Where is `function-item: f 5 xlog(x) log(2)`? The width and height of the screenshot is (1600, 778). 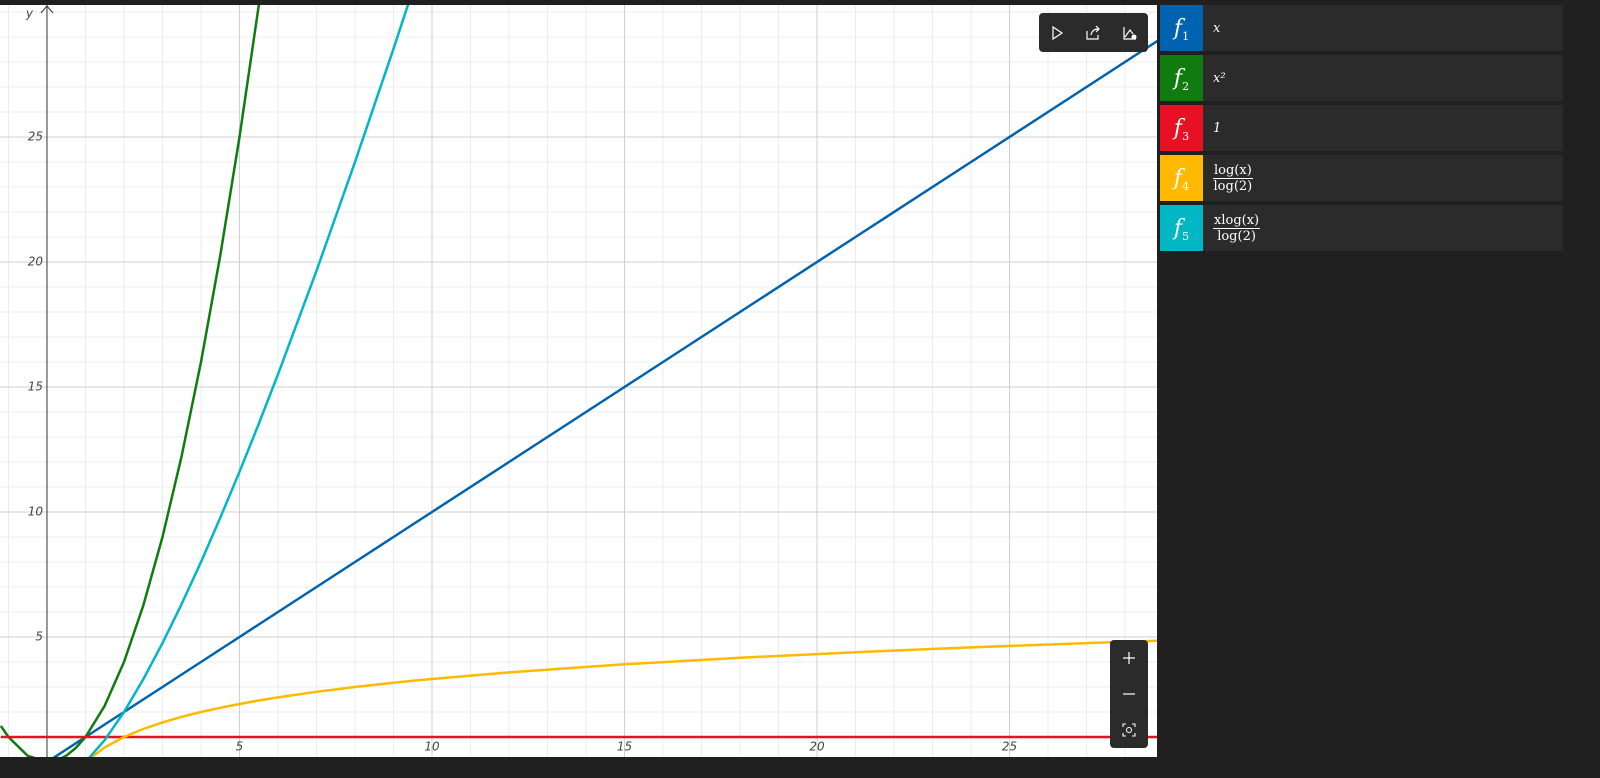
function-item: f 5 xlog(x) log(2) is located at coordinates (1361, 228).